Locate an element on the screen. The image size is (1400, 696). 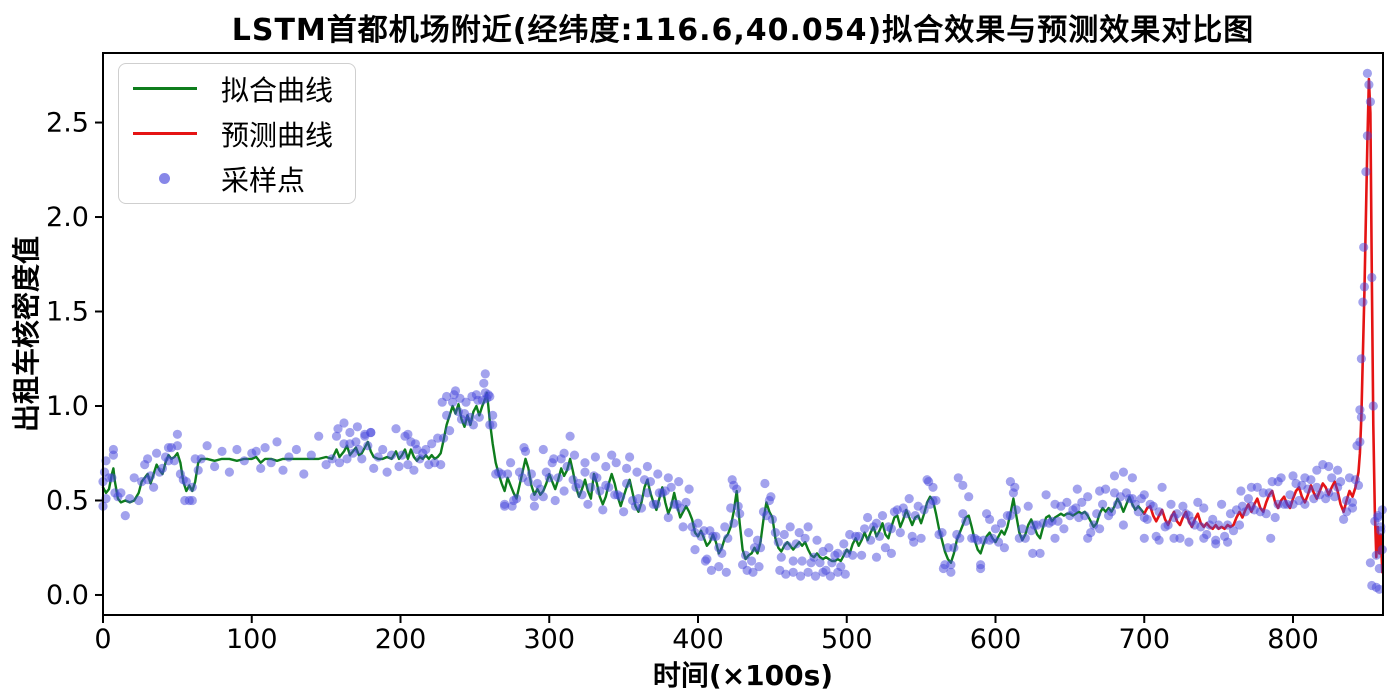
y-tick-label: 1.0 is located at coordinates (67, 406).